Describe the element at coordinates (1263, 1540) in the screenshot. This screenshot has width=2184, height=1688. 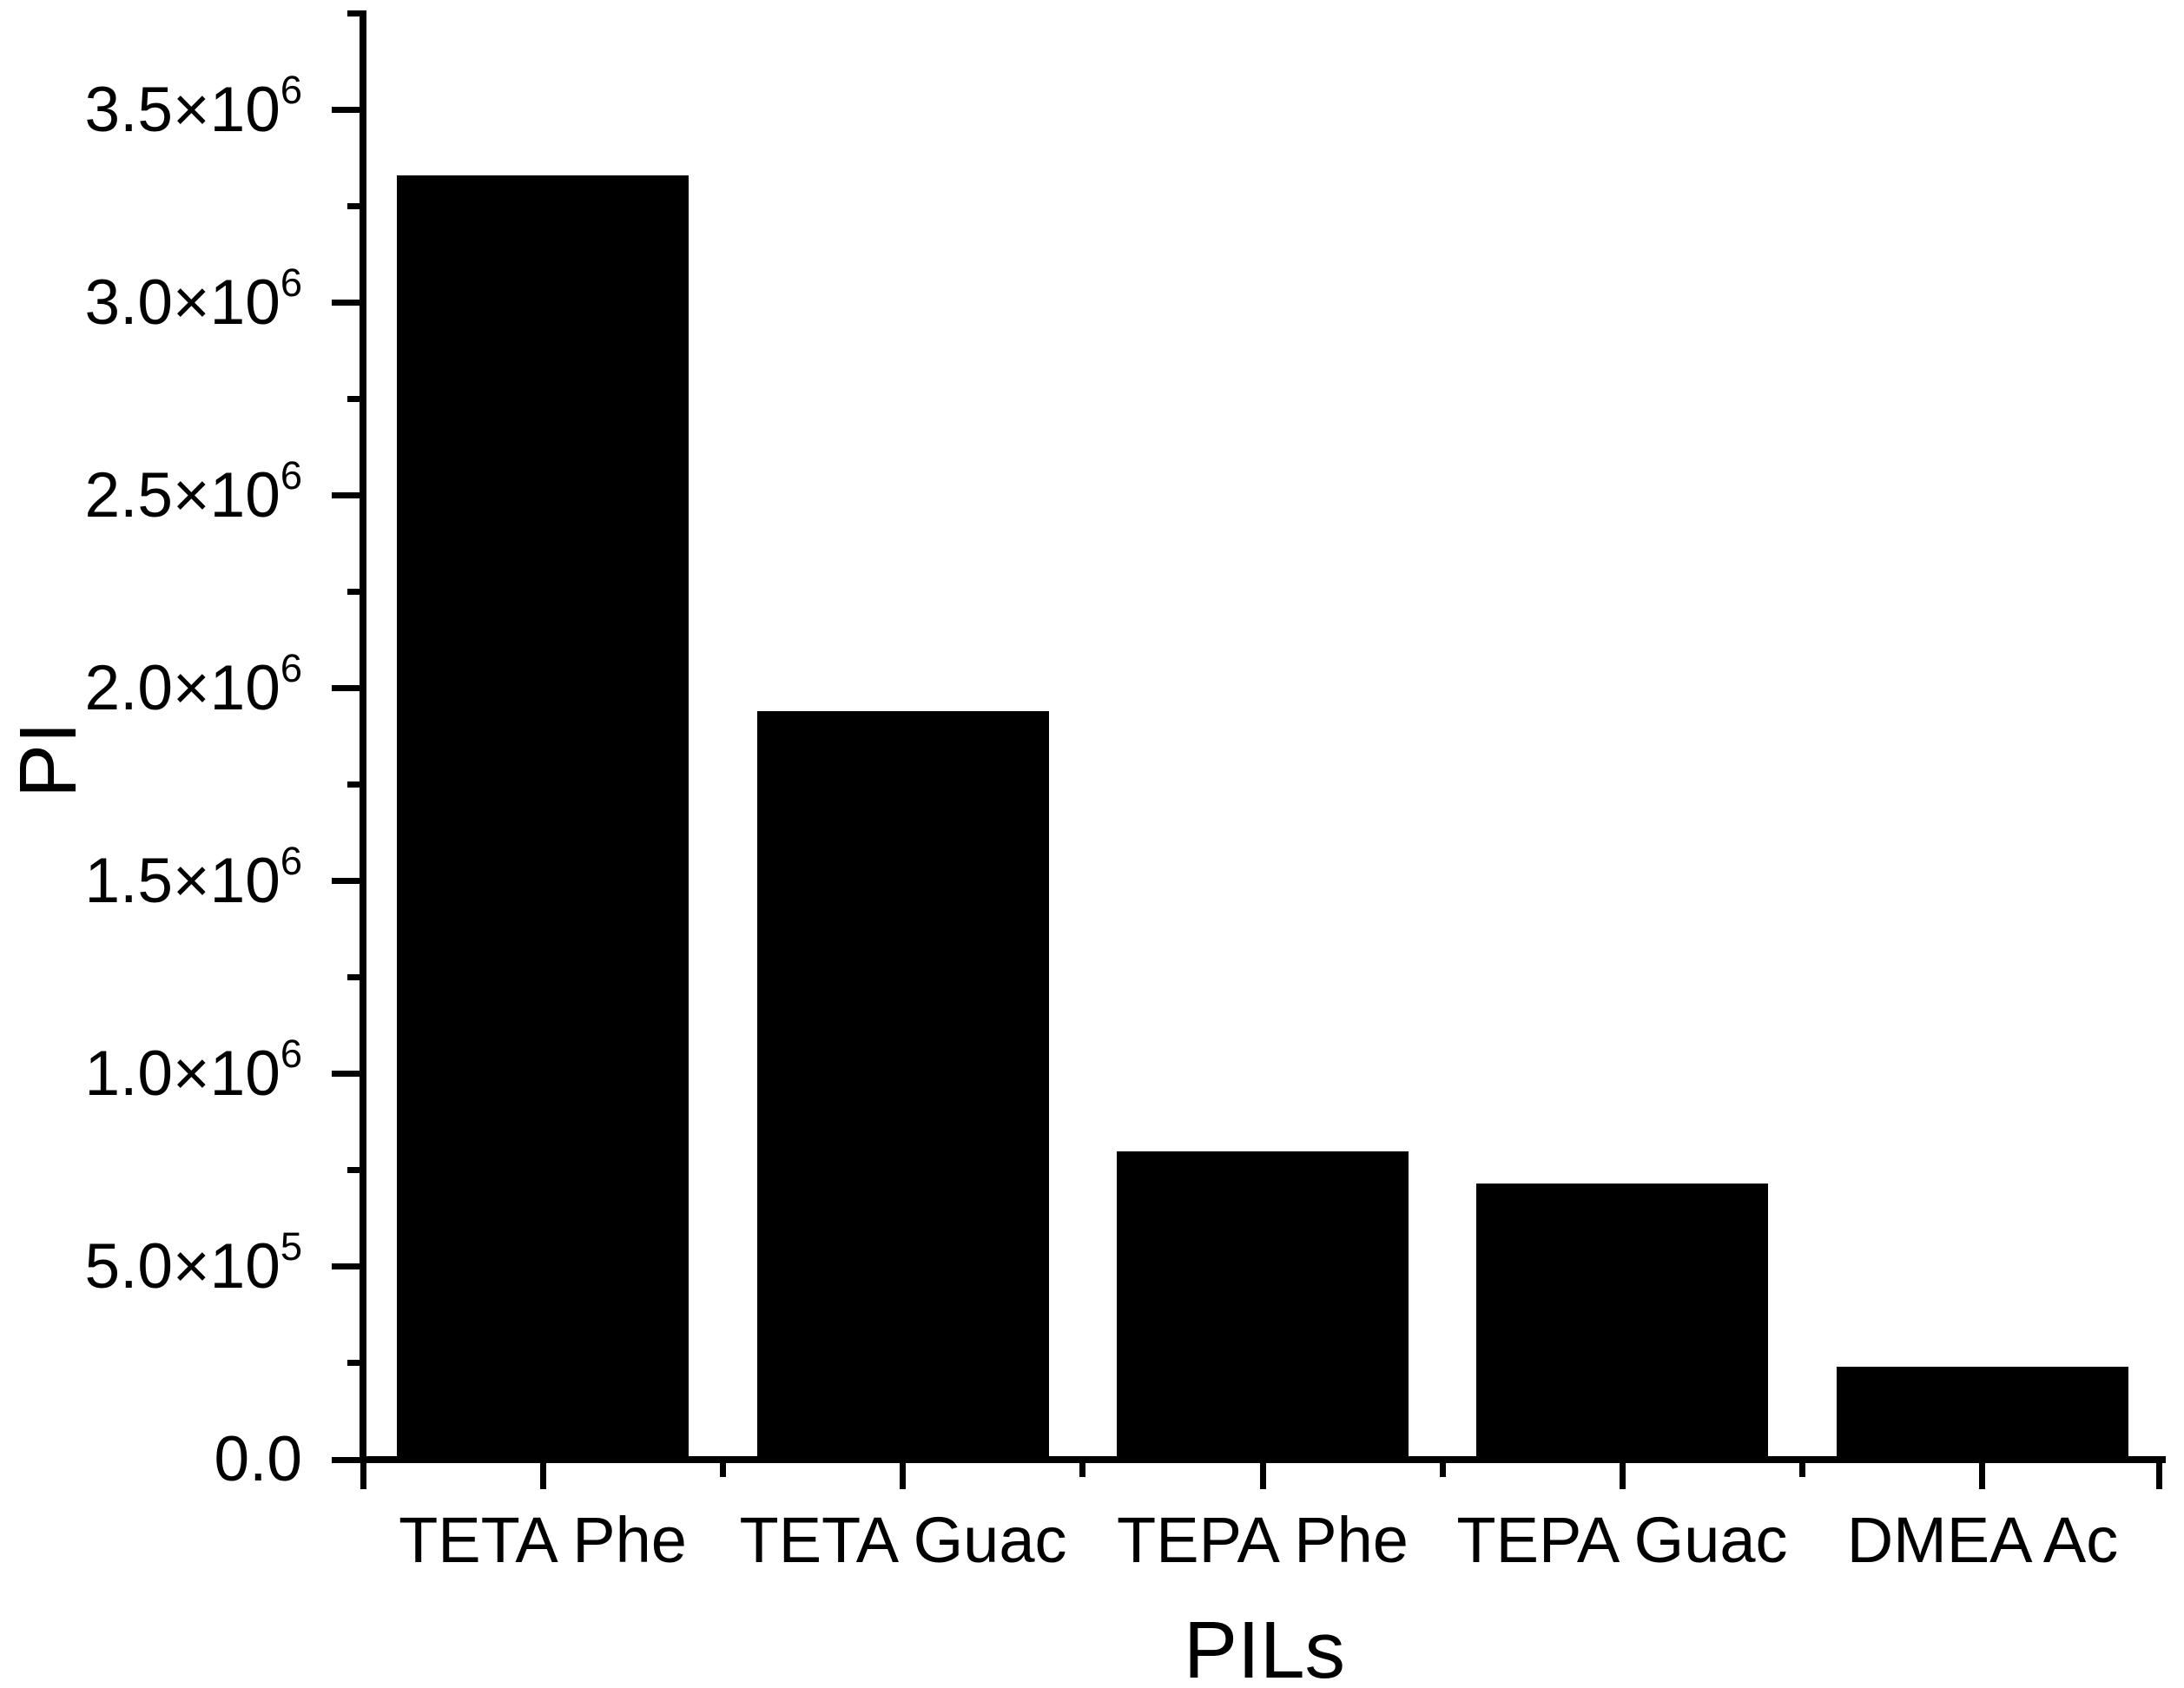
I see `x-tick-label: TEPA Phe` at that location.